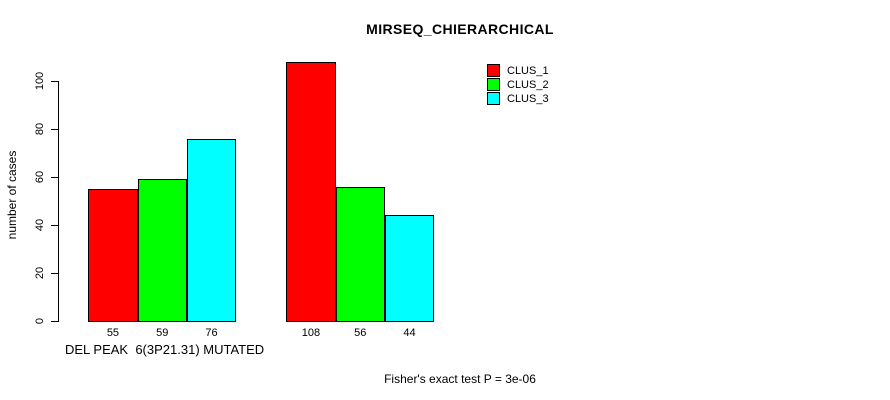  Describe the element at coordinates (113, 255) in the screenshot. I see `bar-clus_1-group1` at that location.